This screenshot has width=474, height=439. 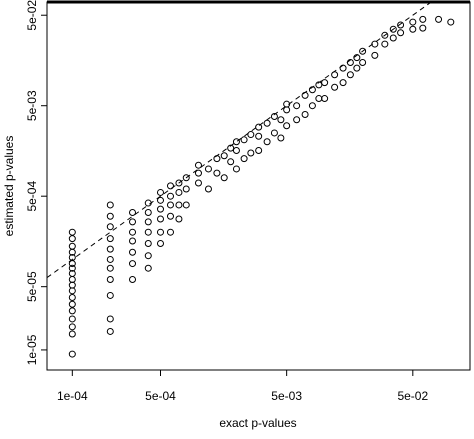 I want to click on y-tick-label: 5e-02, so click(x=32, y=15).